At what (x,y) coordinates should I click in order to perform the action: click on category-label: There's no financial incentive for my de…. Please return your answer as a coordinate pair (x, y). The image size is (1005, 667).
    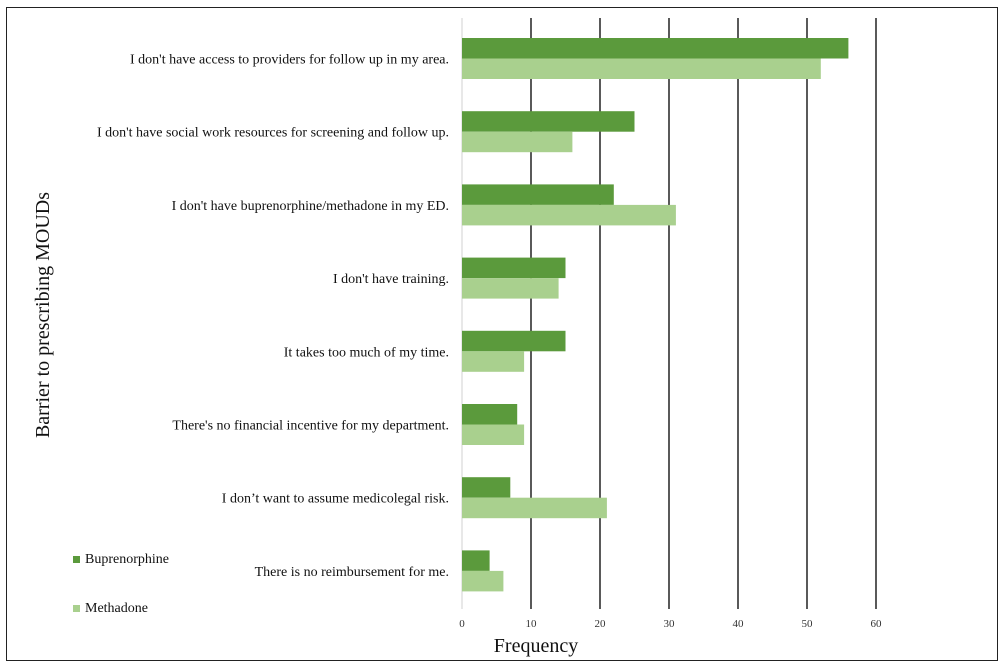
    Looking at the image, I should click on (310, 426).